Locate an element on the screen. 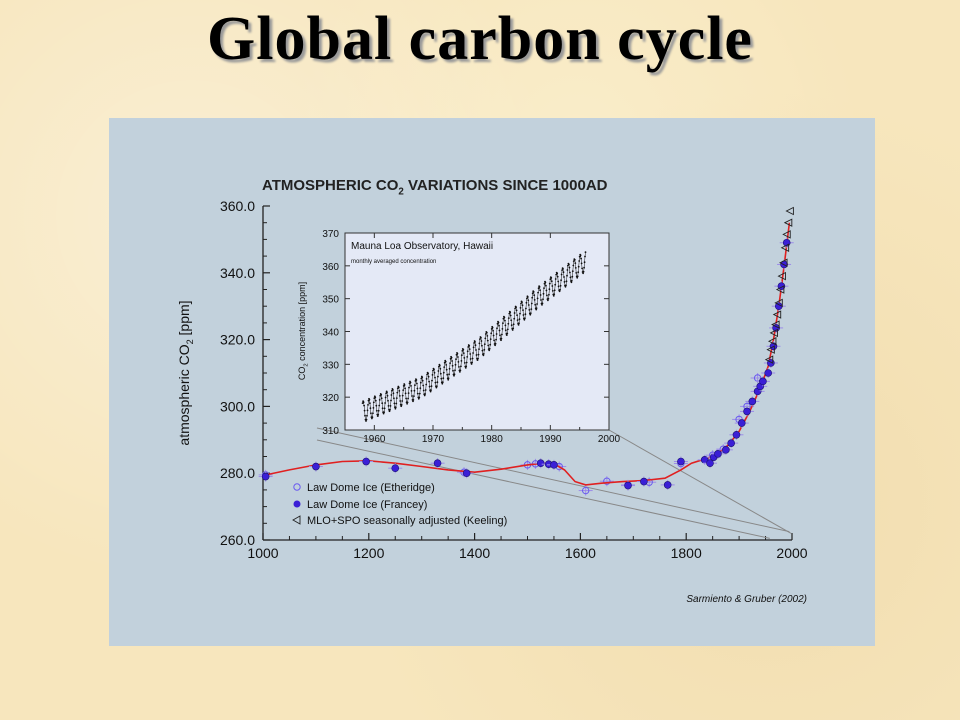 The height and width of the screenshot is (720, 960). y-tick-label: 320.0 is located at coordinates (237, 340).